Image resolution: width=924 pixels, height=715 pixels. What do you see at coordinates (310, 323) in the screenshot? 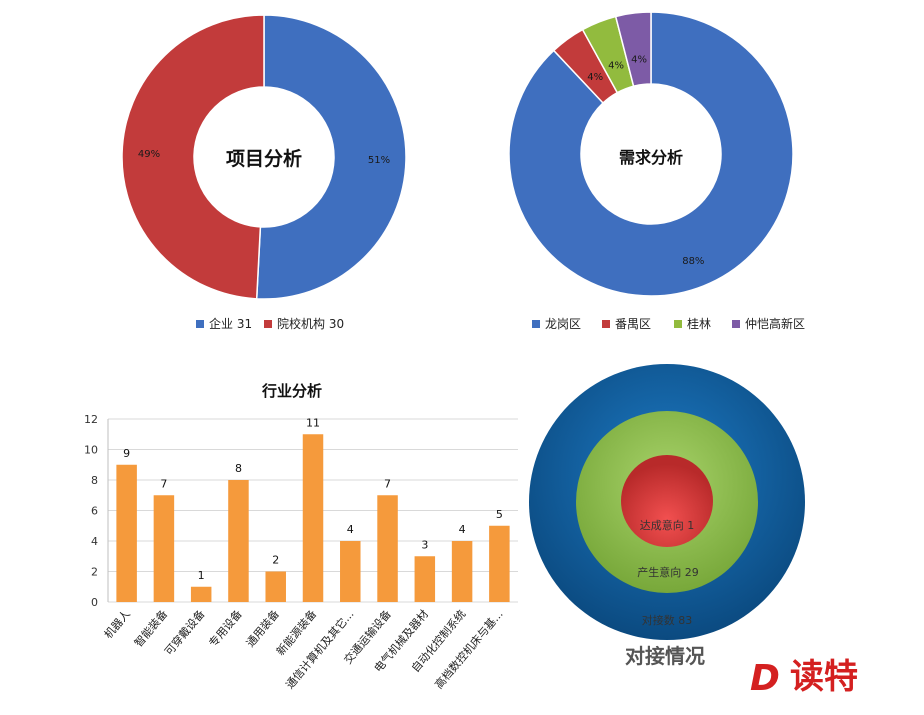
I see `legend-label-1: 院校机构 30` at bounding box center [310, 323].